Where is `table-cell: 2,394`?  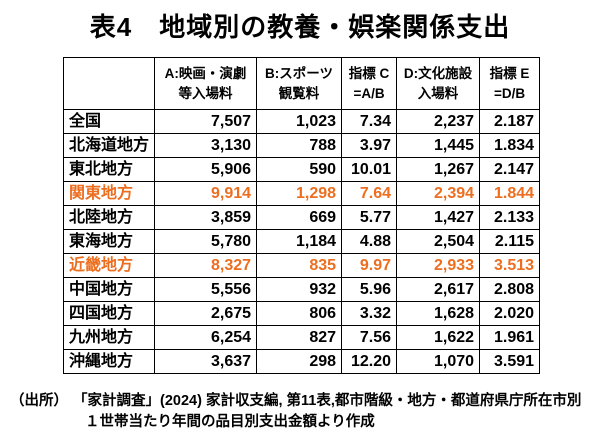 table-cell: 2,394 is located at coordinates (438, 193).